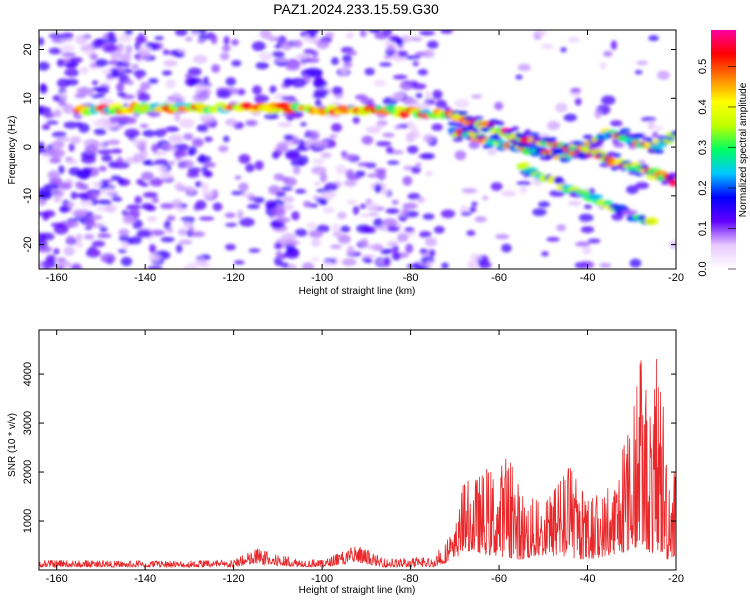  What do you see at coordinates (28, 374) in the screenshot?
I see `snr-y-tick-label: 4000` at bounding box center [28, 374].